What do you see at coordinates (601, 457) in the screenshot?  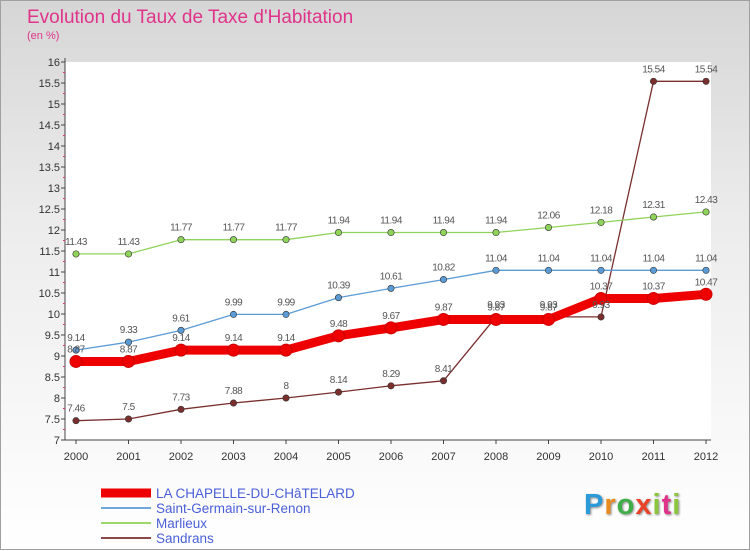 I see `x-tick-label: 2010` at bounding box center [601, 457].